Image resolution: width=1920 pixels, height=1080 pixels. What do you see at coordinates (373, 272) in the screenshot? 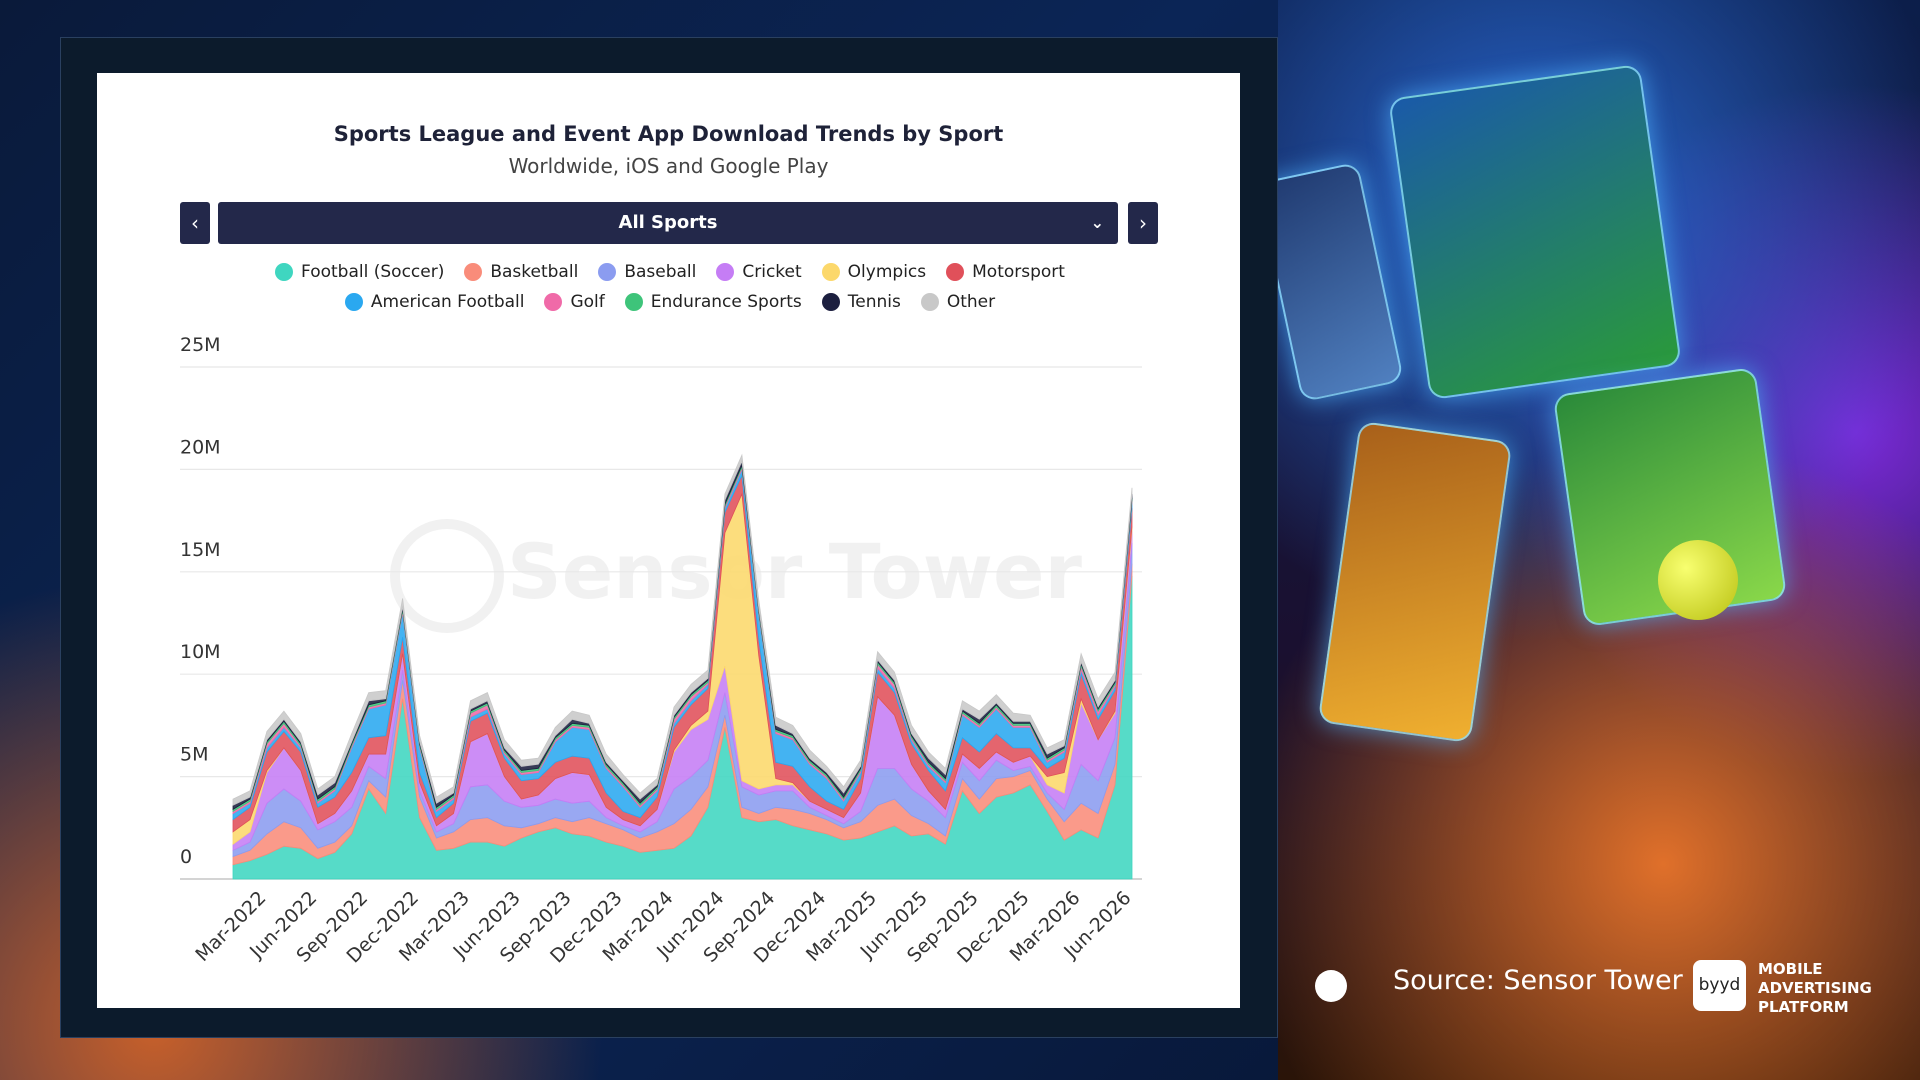
I see `legend-label: Football (Soccer)` at bounding box center [373, 272].